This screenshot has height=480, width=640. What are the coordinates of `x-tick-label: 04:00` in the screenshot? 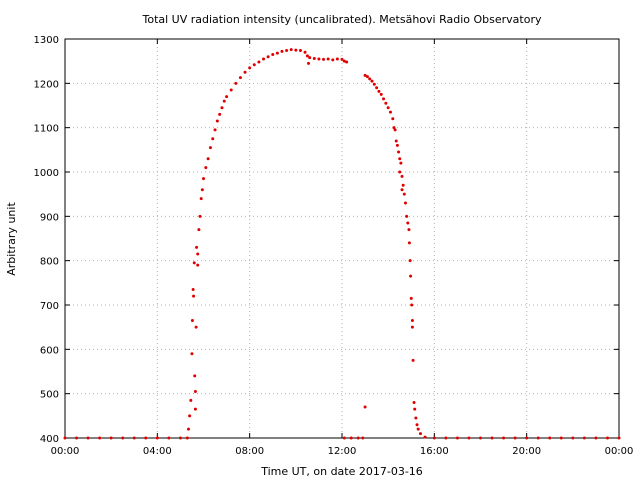 It's located at (157, 451).